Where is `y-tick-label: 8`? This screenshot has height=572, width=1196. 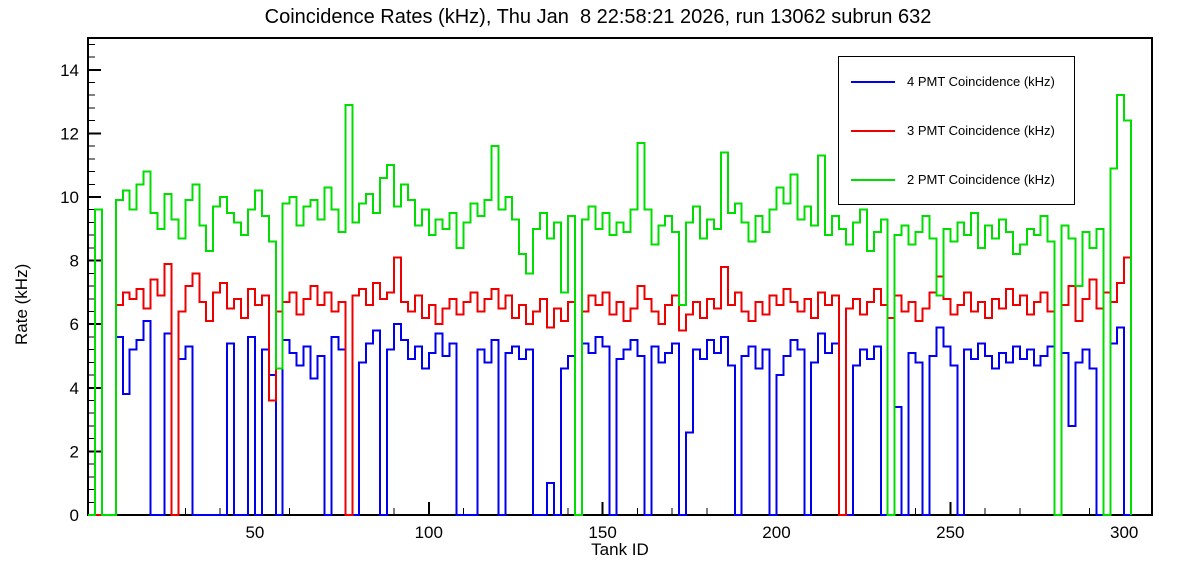 y-tick-label: 8 is located at coordinates (74, 261).